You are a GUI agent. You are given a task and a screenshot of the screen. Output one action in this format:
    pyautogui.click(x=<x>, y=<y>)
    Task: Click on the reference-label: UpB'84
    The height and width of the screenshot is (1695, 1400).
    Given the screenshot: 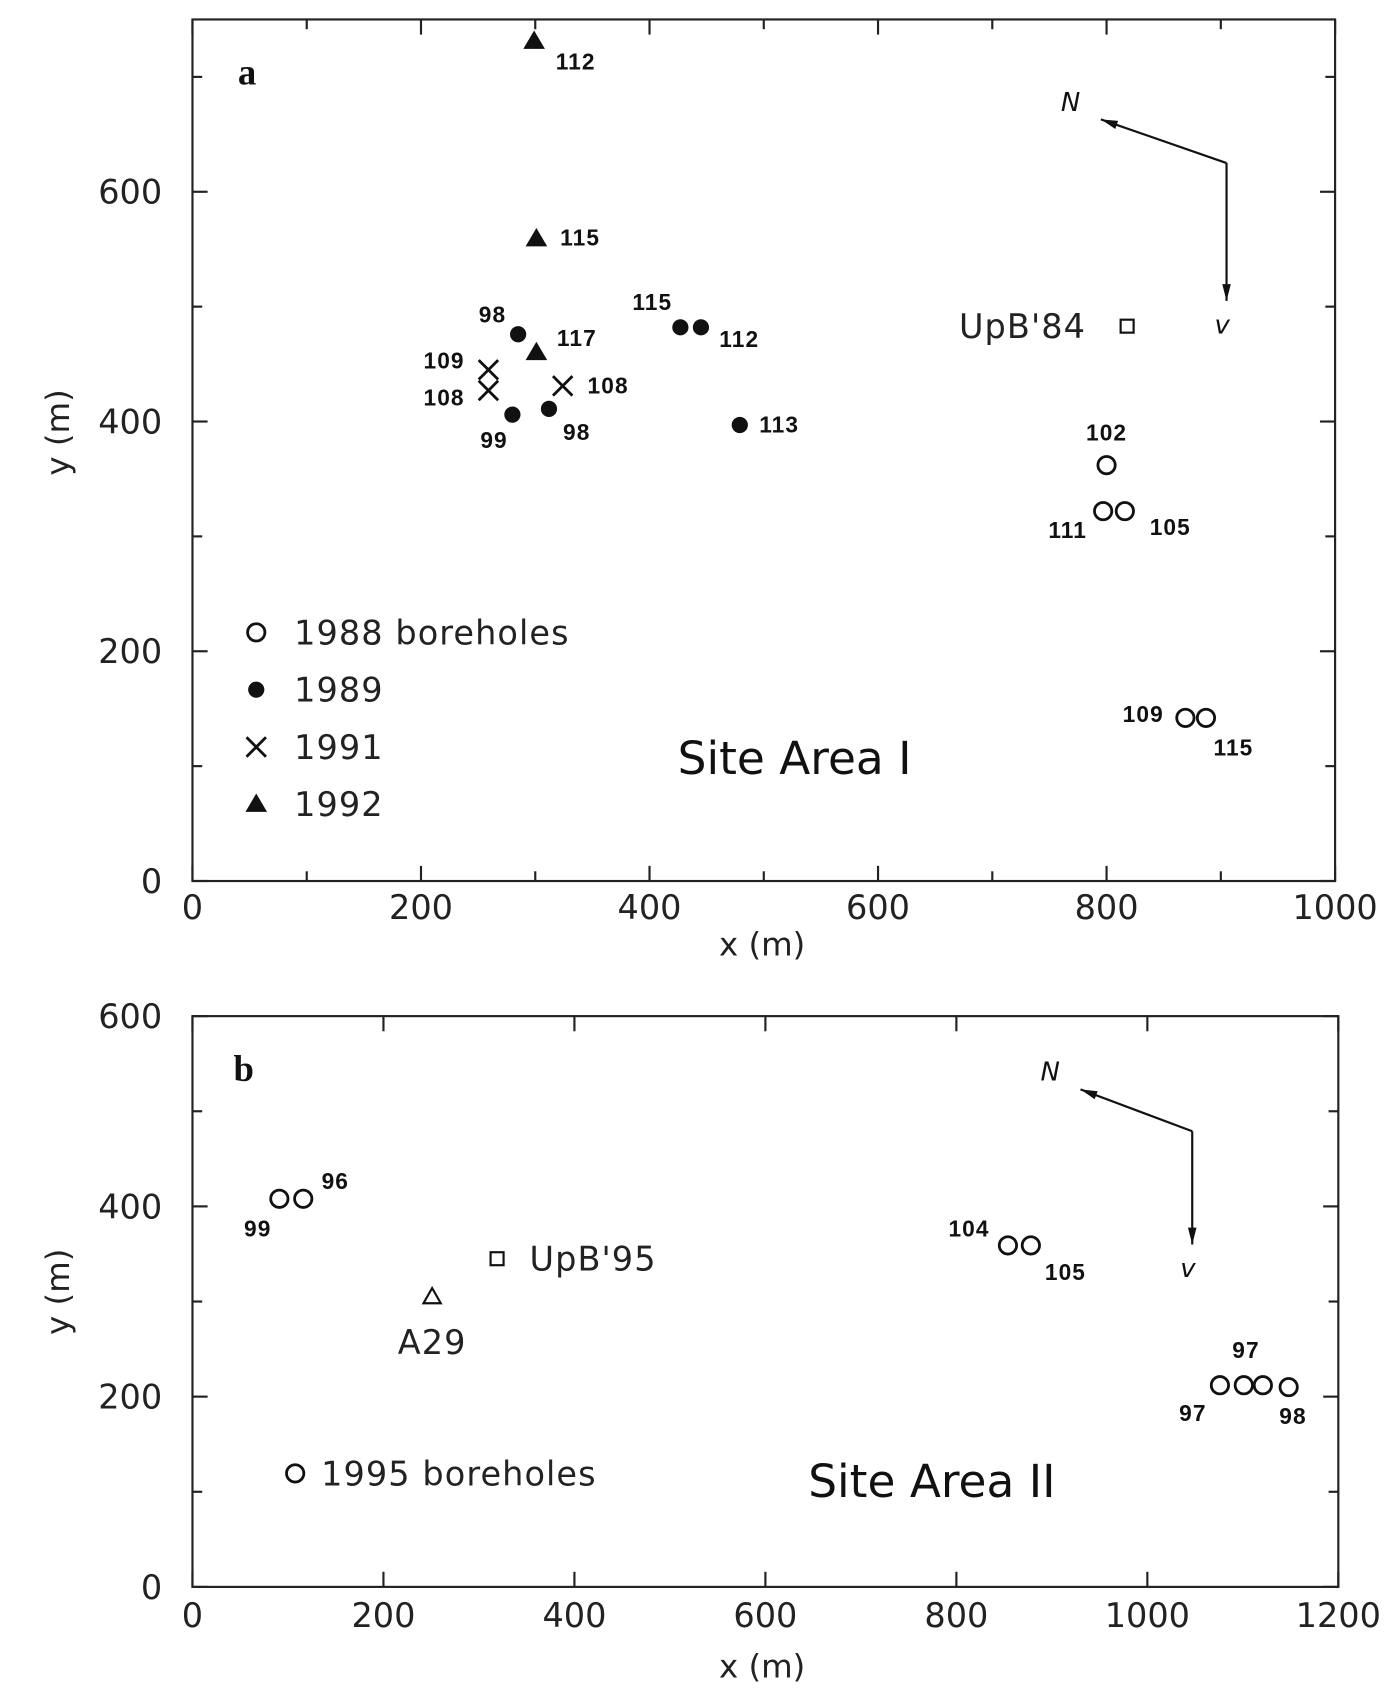 What is the action you would take?
    pyautogui.click(x=1022, y=326)
    